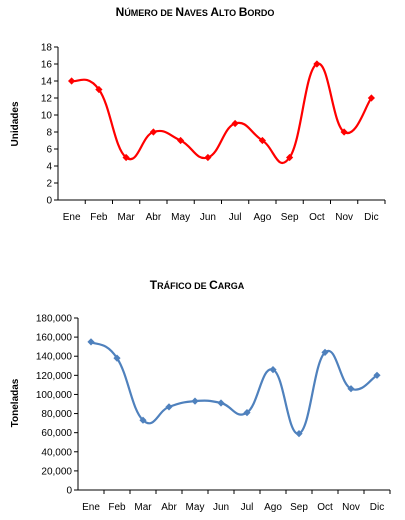  I want to click on y-tick-label: 60,000, so click(56, 433).